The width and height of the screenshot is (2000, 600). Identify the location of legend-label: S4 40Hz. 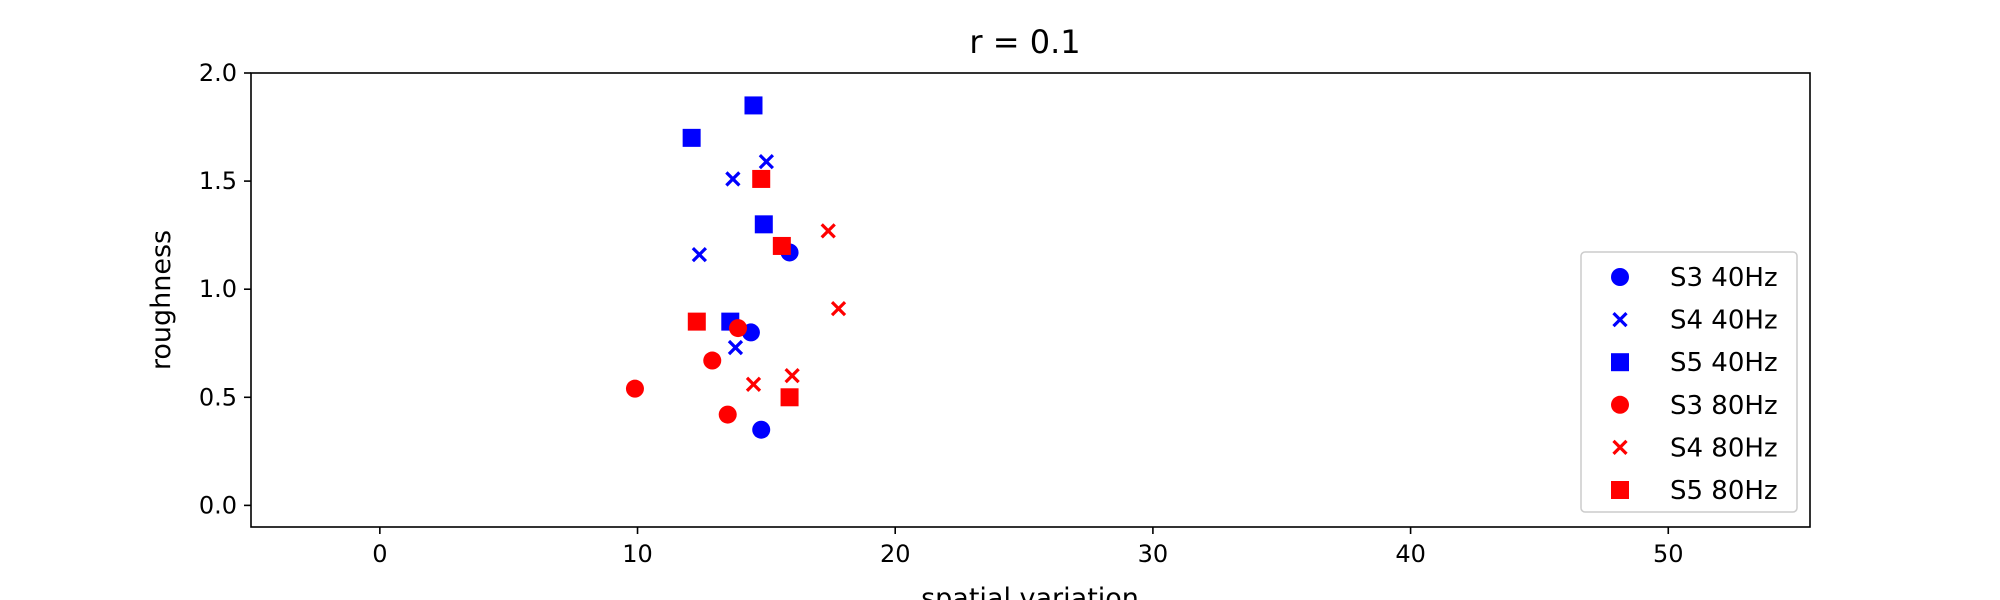
(1724, 321).